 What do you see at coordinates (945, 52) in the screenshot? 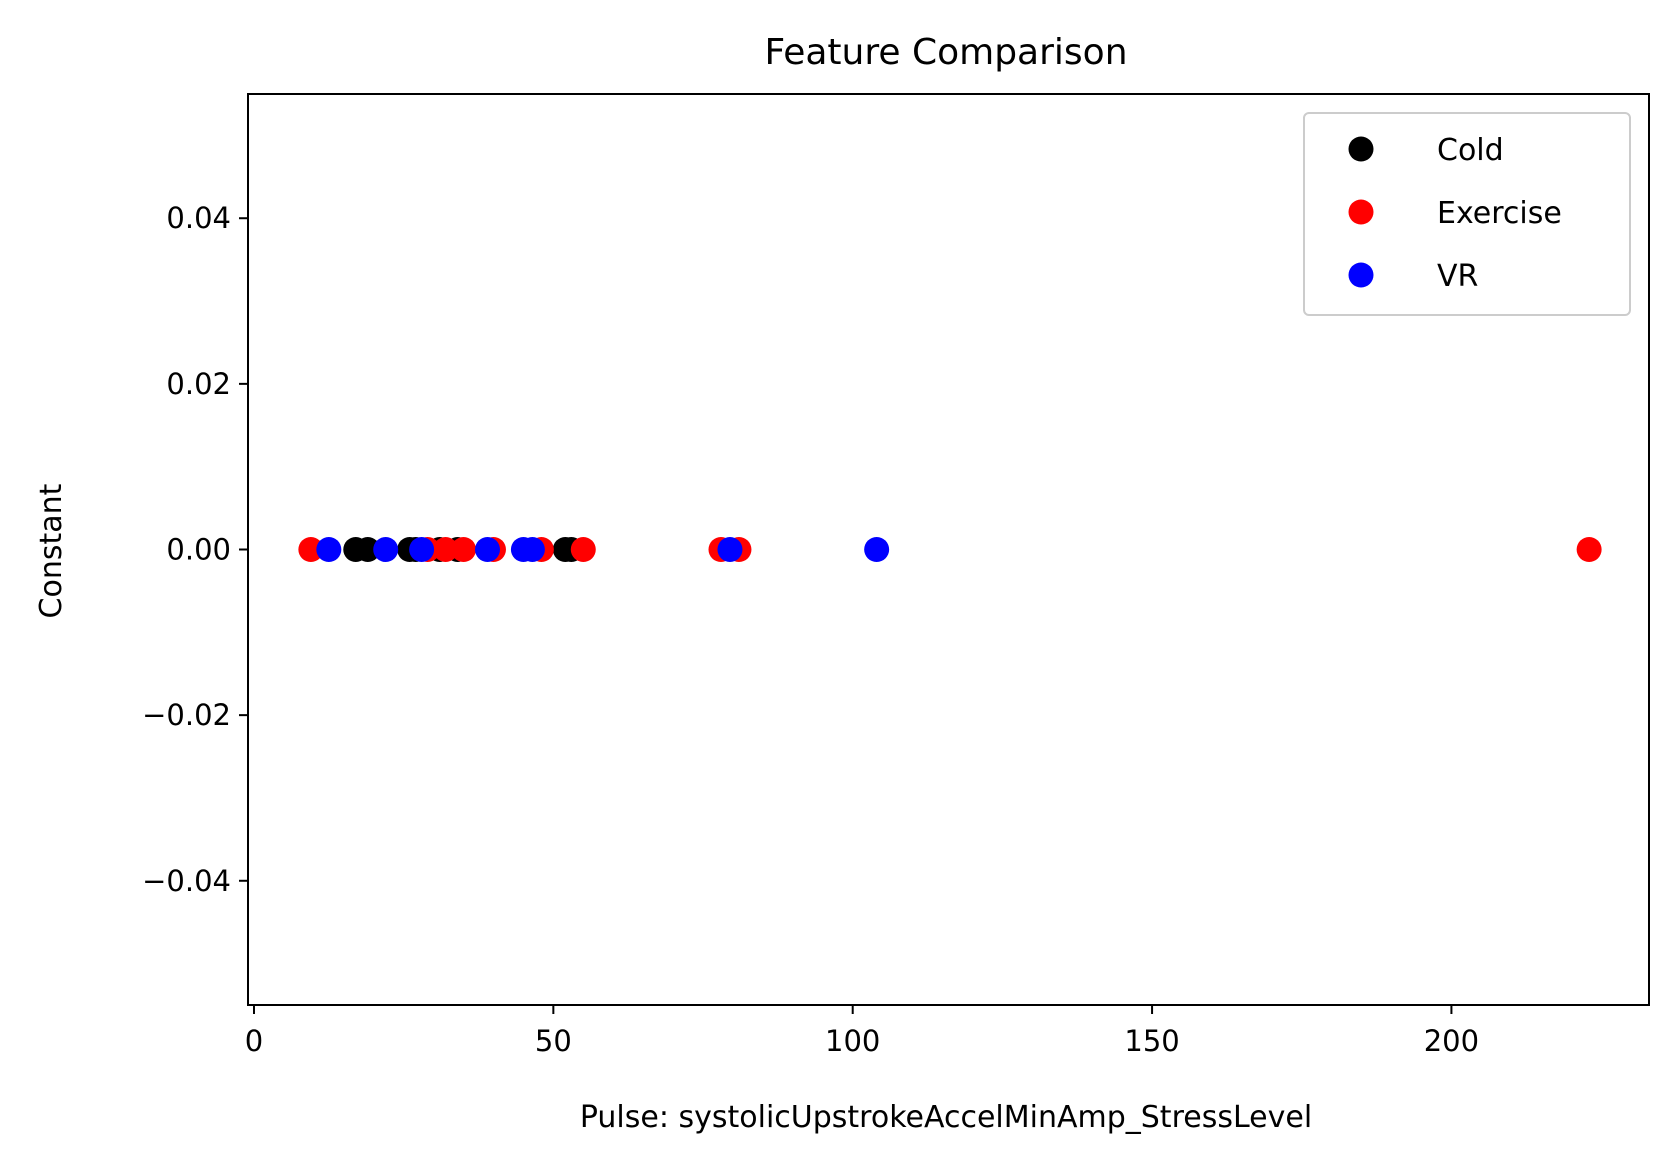
I see `chart-title: Feature Comparison` at bounding box center [945, 52].